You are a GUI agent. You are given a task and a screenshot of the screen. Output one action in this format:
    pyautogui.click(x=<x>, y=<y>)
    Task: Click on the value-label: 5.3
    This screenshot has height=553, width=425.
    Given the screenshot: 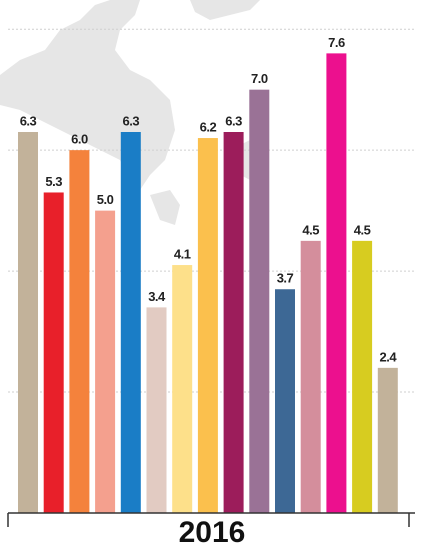 What is the action you would take?
    pyautogui.click(x=53, y=181)
    